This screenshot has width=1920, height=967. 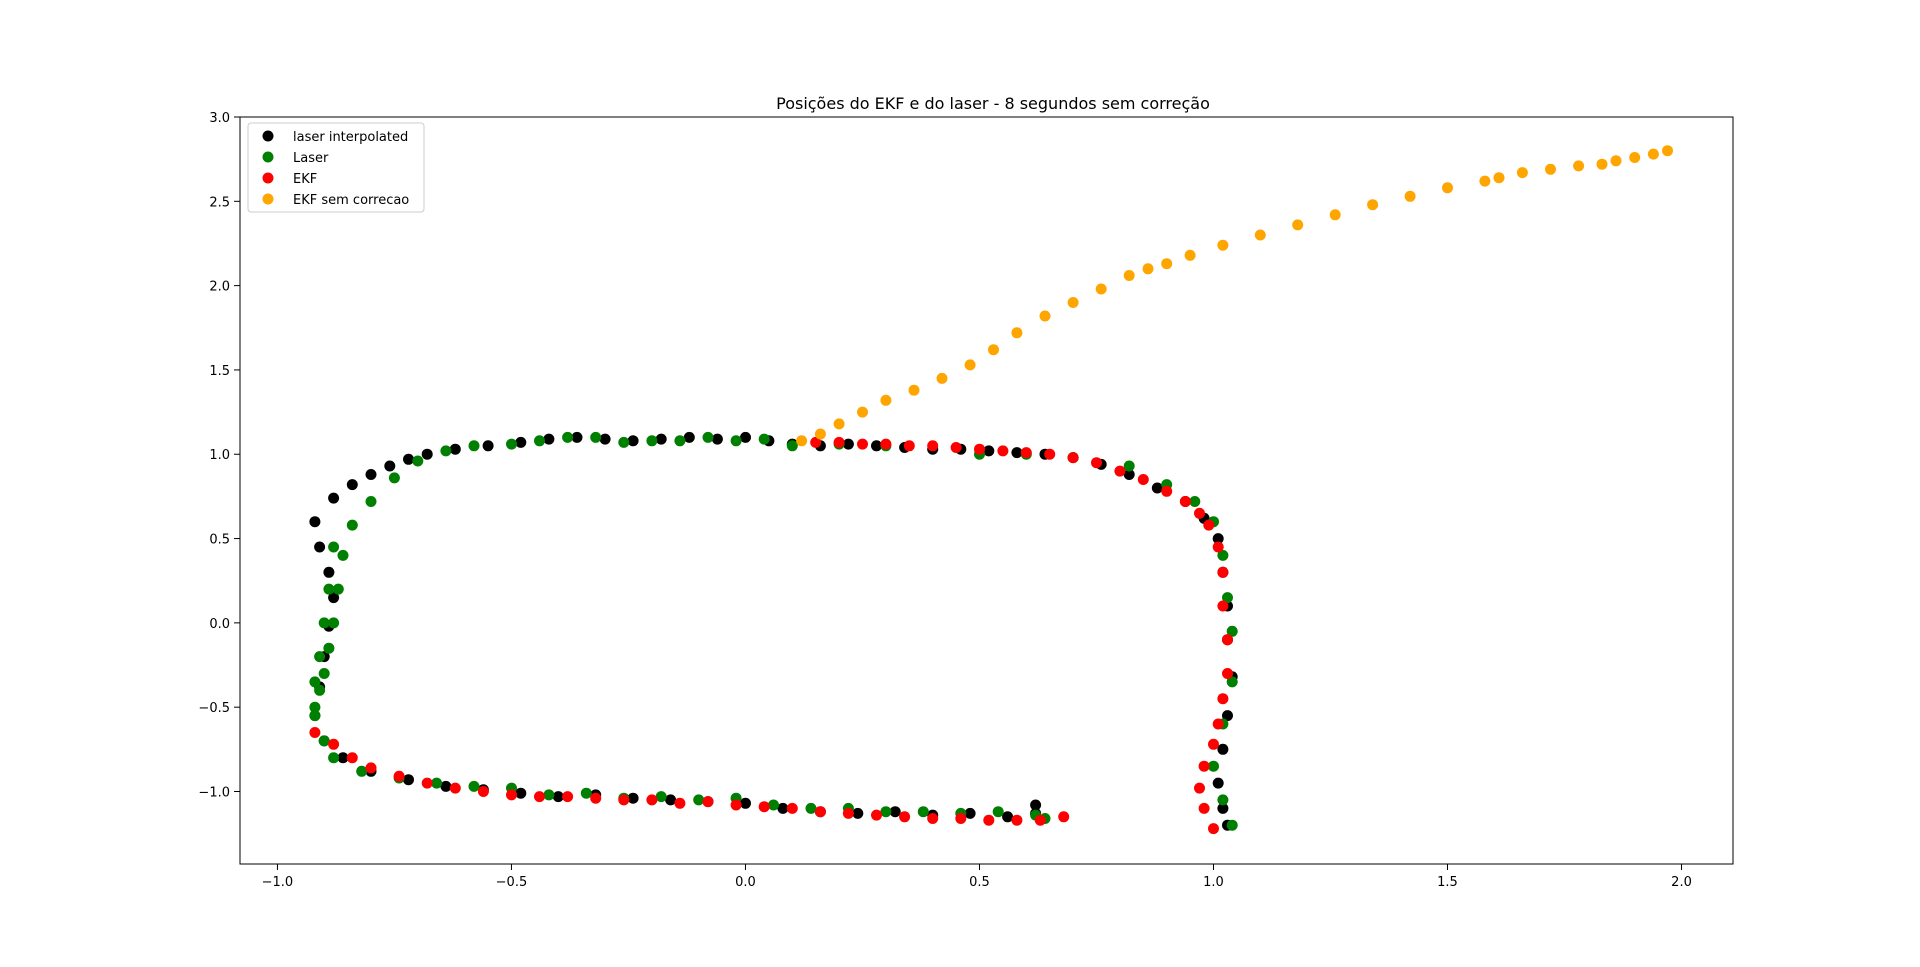 I want to click on y-tick-label: 1.0, so click(x=219, y=455).